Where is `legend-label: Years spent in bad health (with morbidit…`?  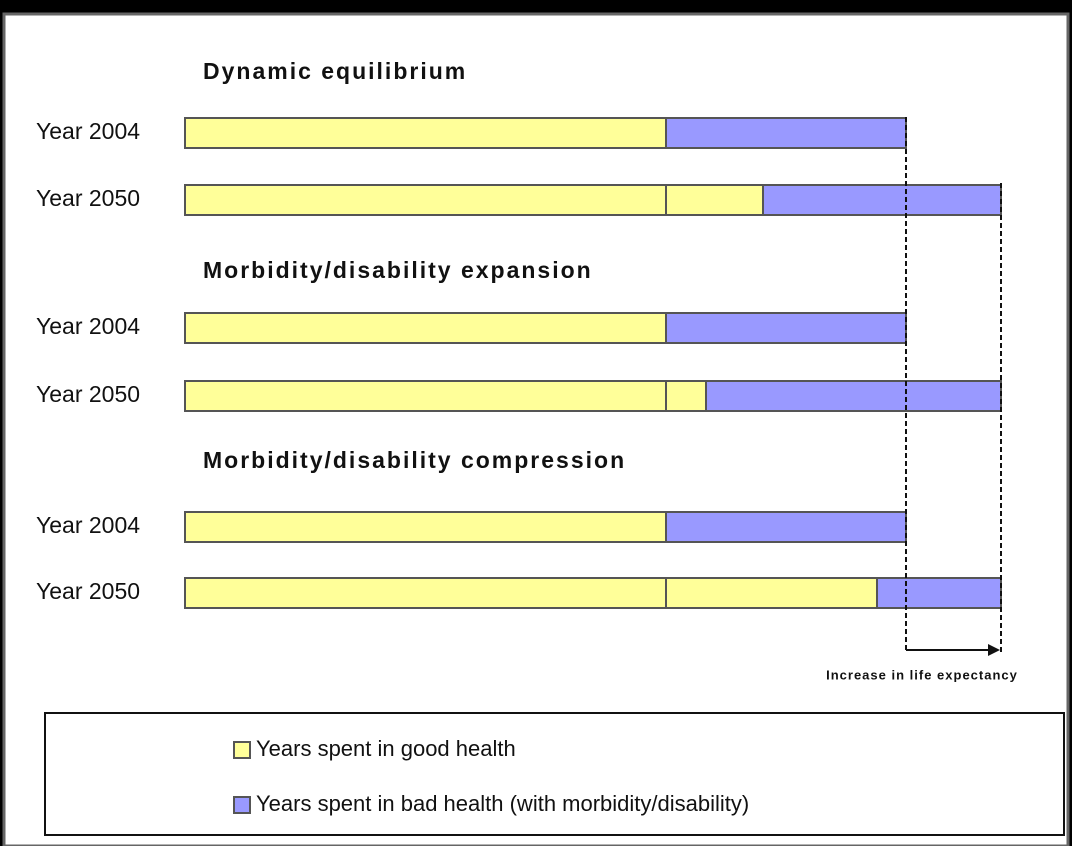
legend-label: Years spent in bad health (with morbidit… is located at coordinates (502, 803).